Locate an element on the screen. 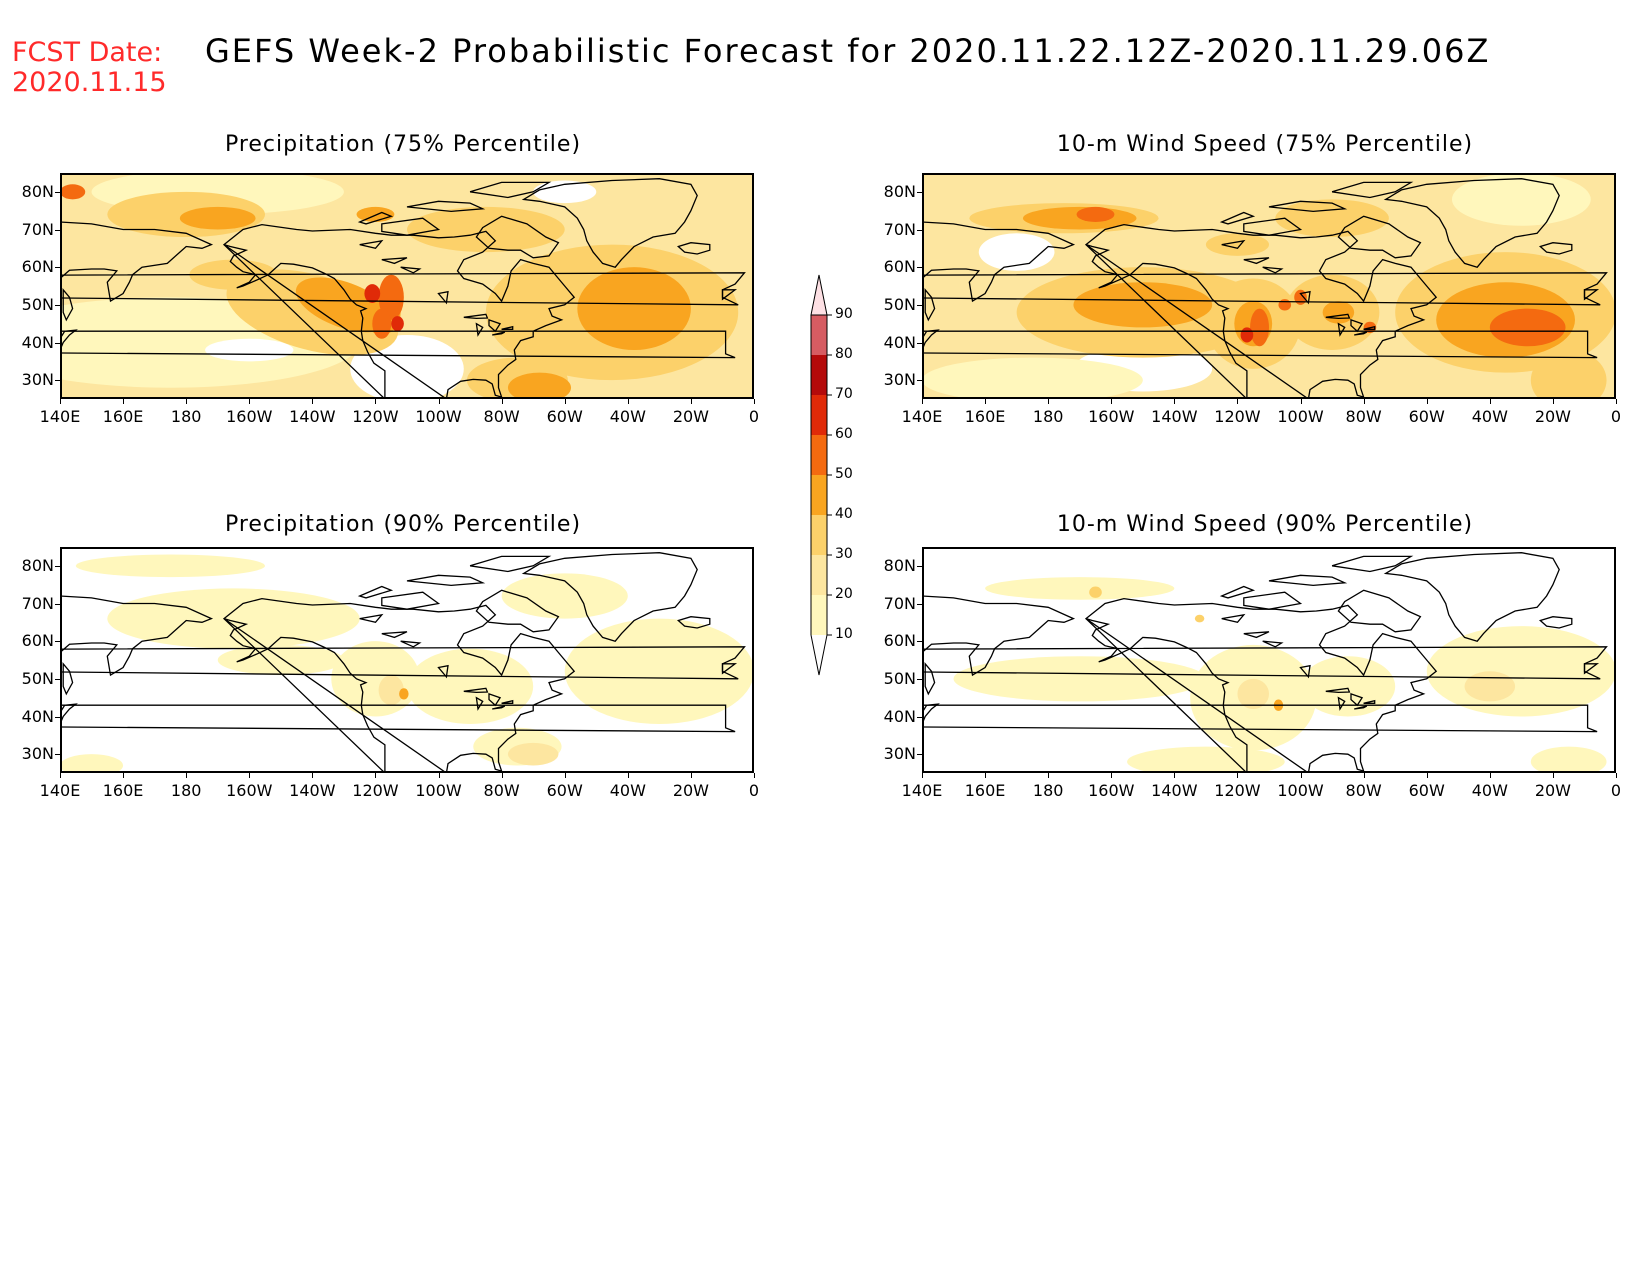  colorbar-level-label: 80 is located at coordinates (844, 354).